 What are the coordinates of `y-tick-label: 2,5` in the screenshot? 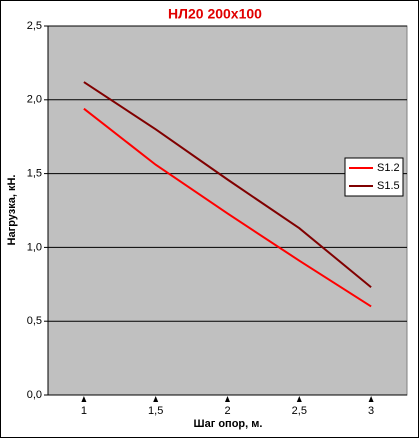 It's located at (34, 26).